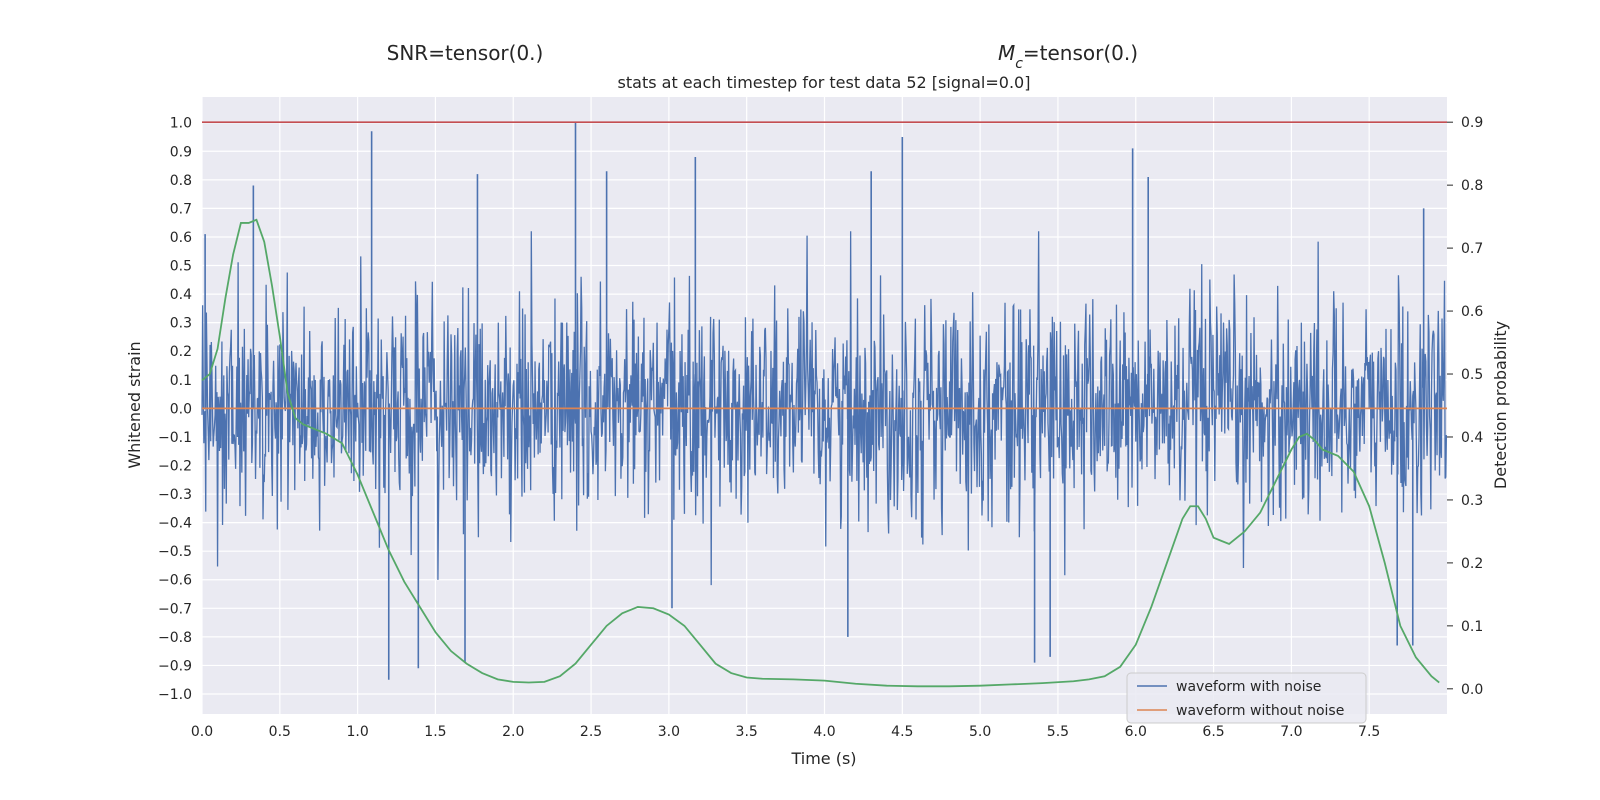 This screenshot has width=1600, height=800. Describe the element at coordinates (175, 609) in the screenshot. I see `y-left-tick-label: −0.7` at that location.